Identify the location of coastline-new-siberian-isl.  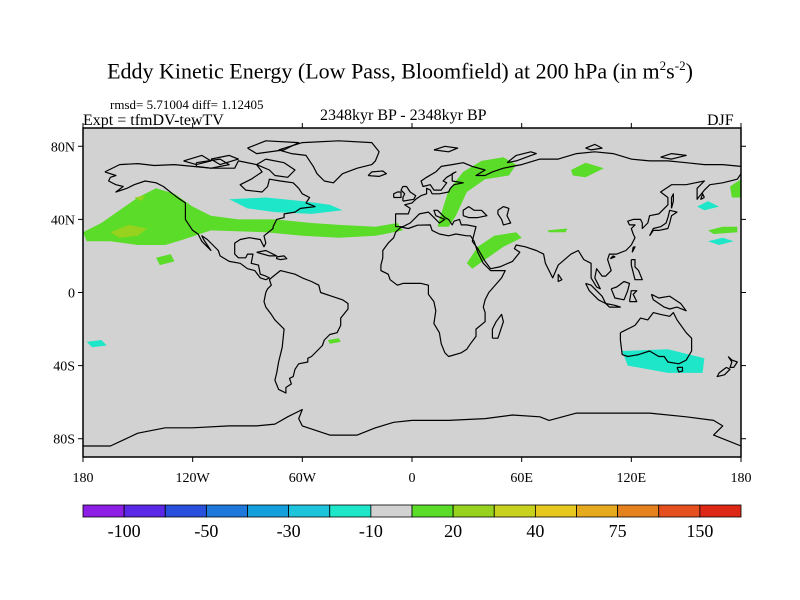
(673, 156).